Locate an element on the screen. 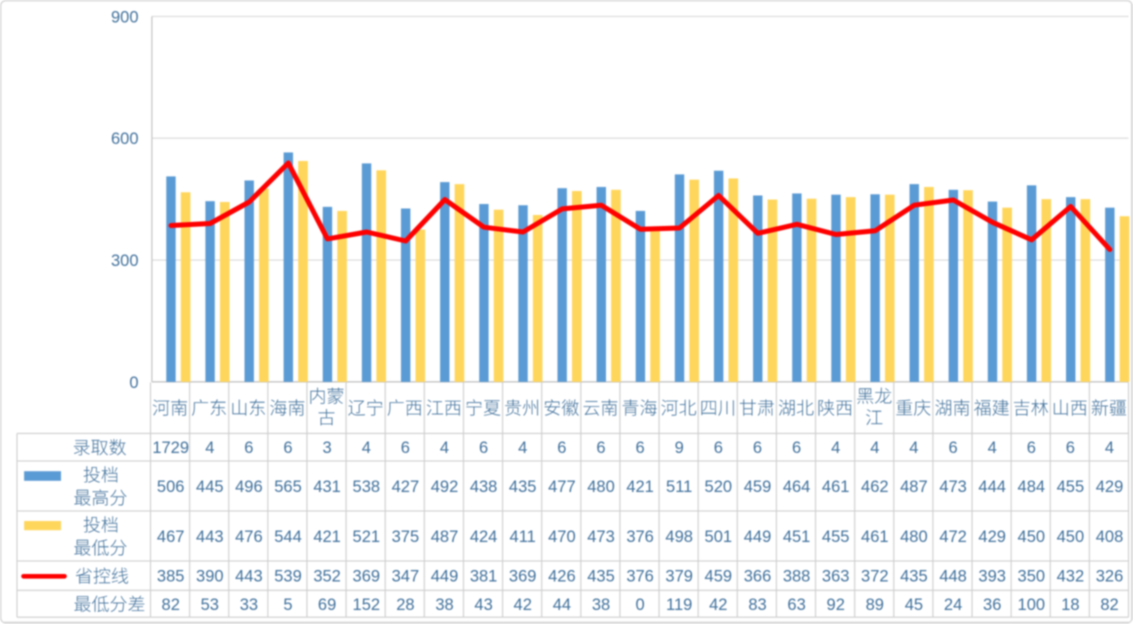  svg-text: 600 is located at coordinates (125, 139).